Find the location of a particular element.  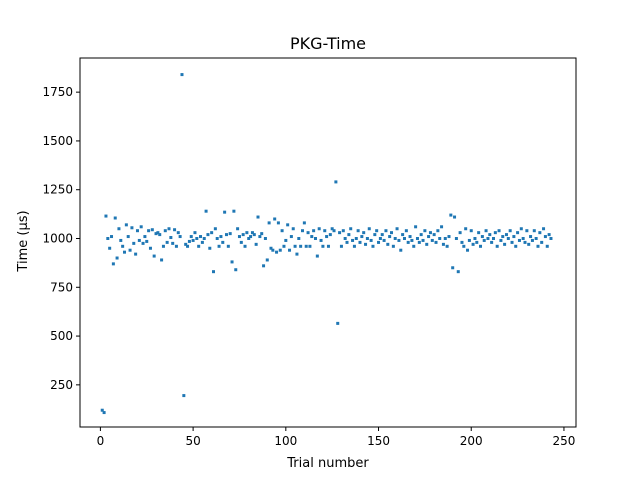

x-axis-label: Trial number is located at coordinates (327, 463).